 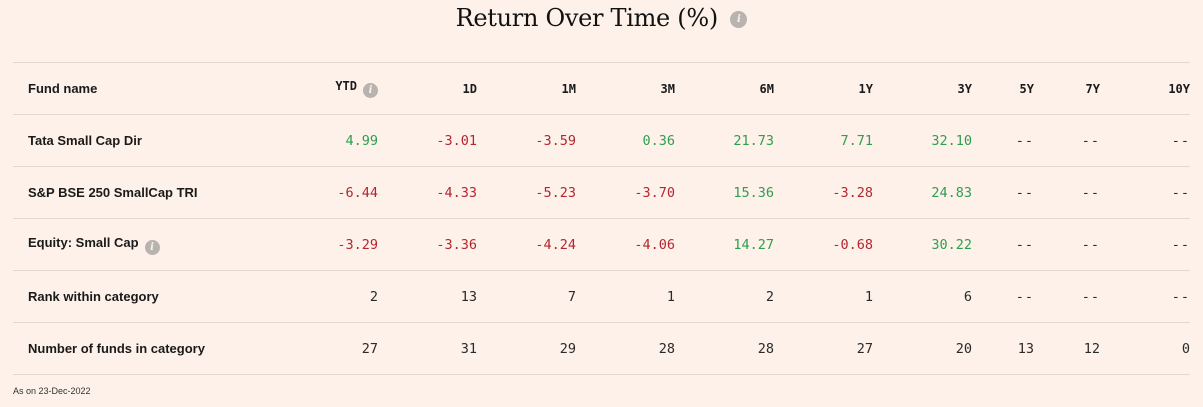 I want to click on value-cell-3m: 28, so click(x=666, y=348).